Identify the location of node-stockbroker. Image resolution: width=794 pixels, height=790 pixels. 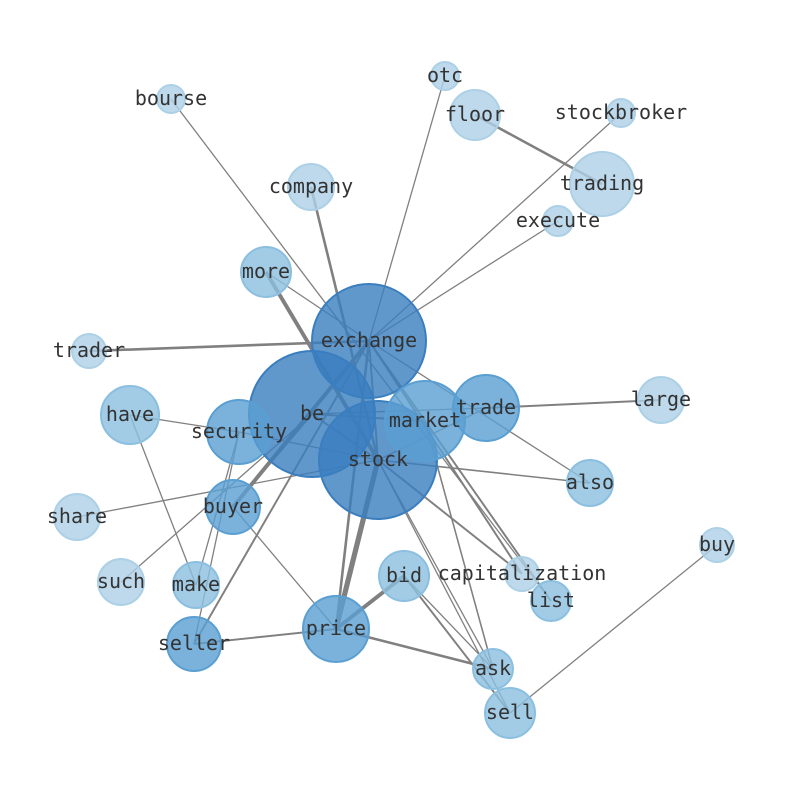
(621, 113).